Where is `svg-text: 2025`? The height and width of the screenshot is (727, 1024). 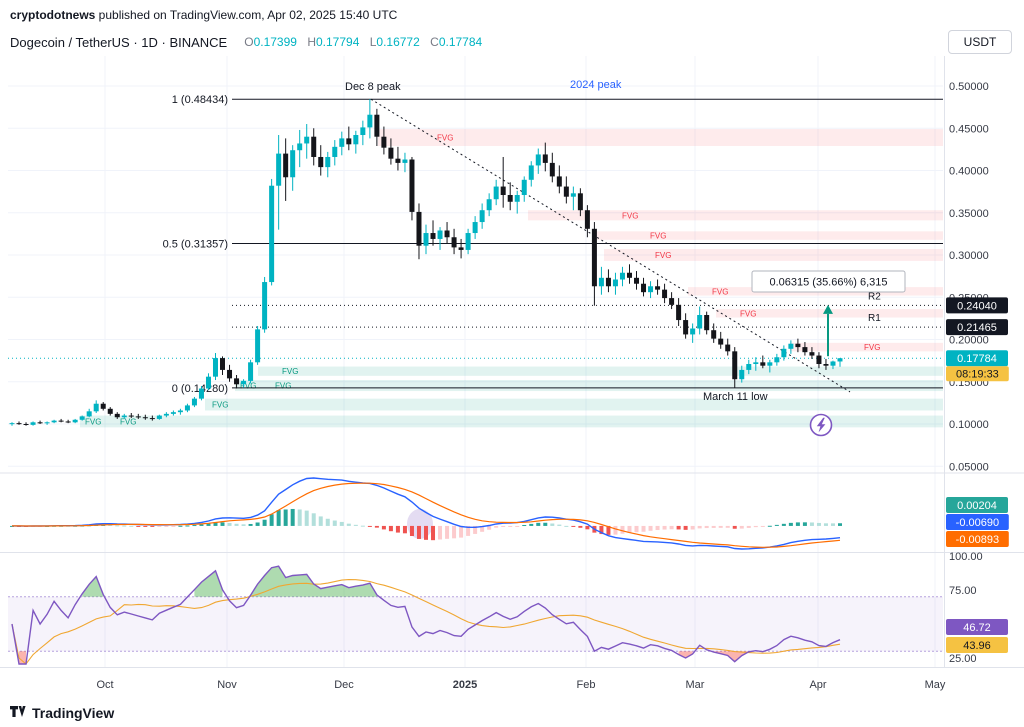 svg-text: 2025 is located at coordinates (465, 685).